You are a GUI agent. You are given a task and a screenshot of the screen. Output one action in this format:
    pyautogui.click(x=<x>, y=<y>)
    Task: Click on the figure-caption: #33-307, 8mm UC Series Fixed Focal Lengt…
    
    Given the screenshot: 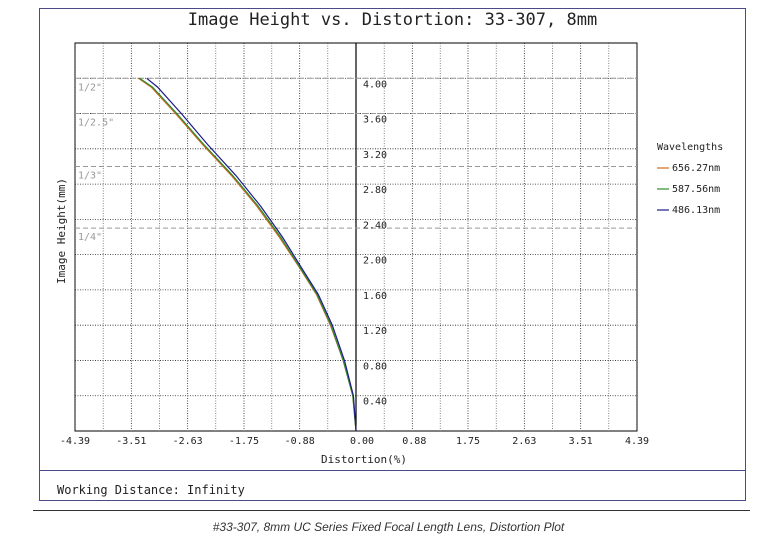 What is the action you would take?
    pyautogui.click(x=388, y=527)
    